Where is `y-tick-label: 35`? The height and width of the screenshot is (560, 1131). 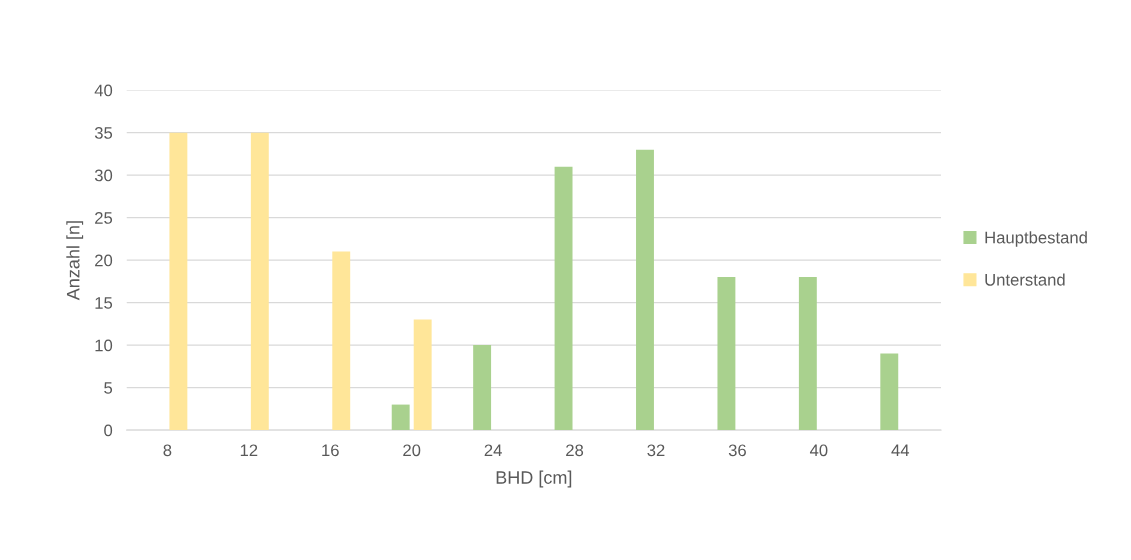 y-tick-label: 35 is located at coordinates (103, 133).